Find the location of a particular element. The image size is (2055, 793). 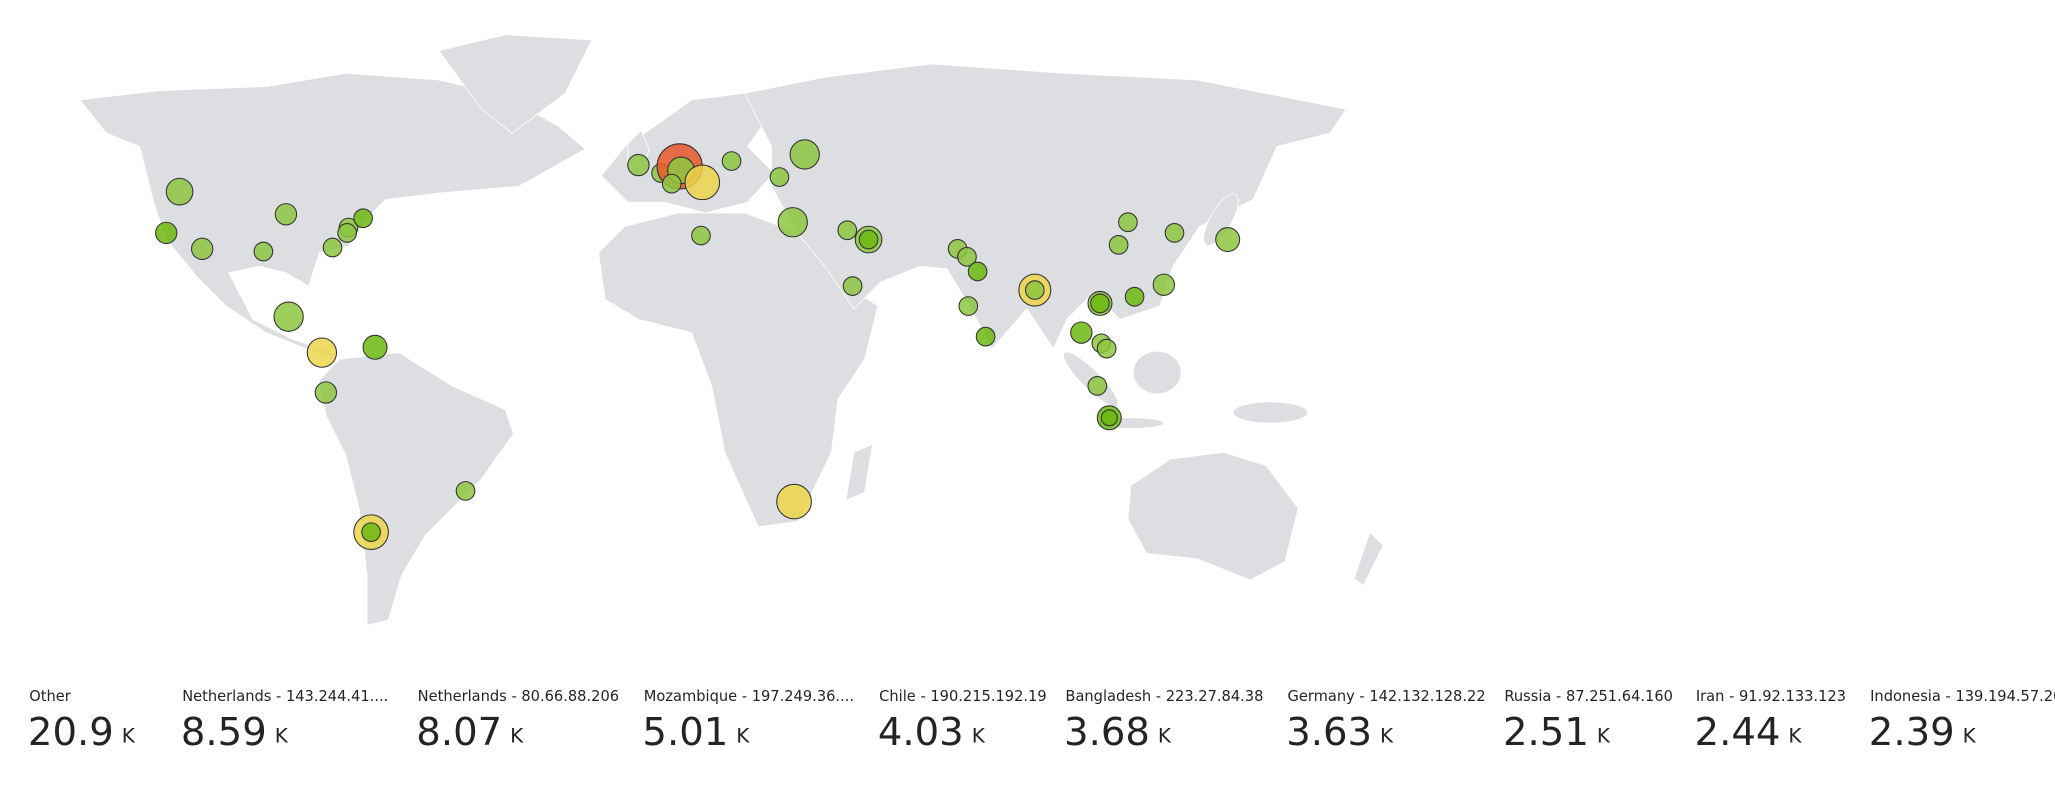

item-value: 8.07 is located at coordinates (459, 732).